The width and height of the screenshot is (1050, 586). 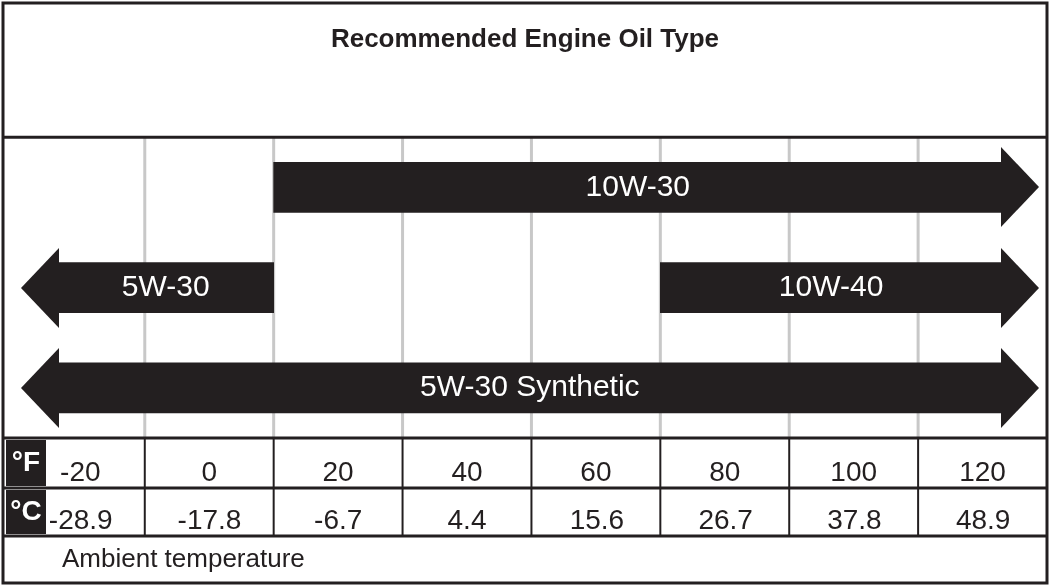 I want to click on x-tick-label: 20, so click(x=338, y=471).